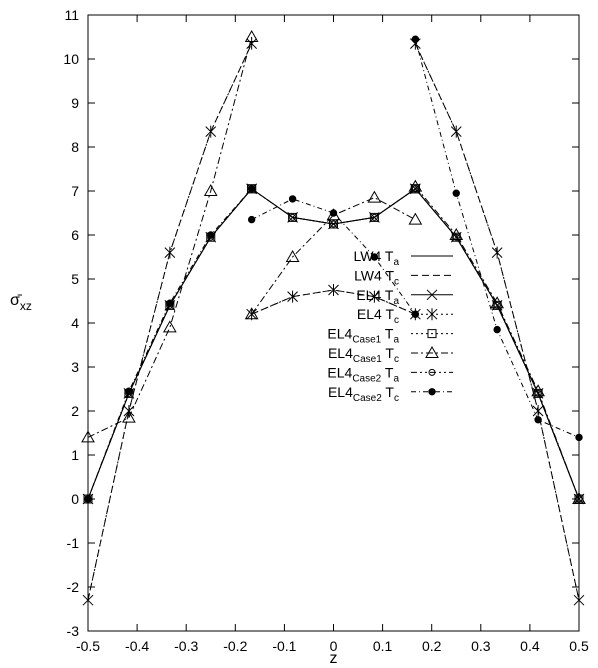 Image resolution: width=598 pixels, height=668 pixels. I want to click on x-tick-label: 0.3, so click(481, 646).